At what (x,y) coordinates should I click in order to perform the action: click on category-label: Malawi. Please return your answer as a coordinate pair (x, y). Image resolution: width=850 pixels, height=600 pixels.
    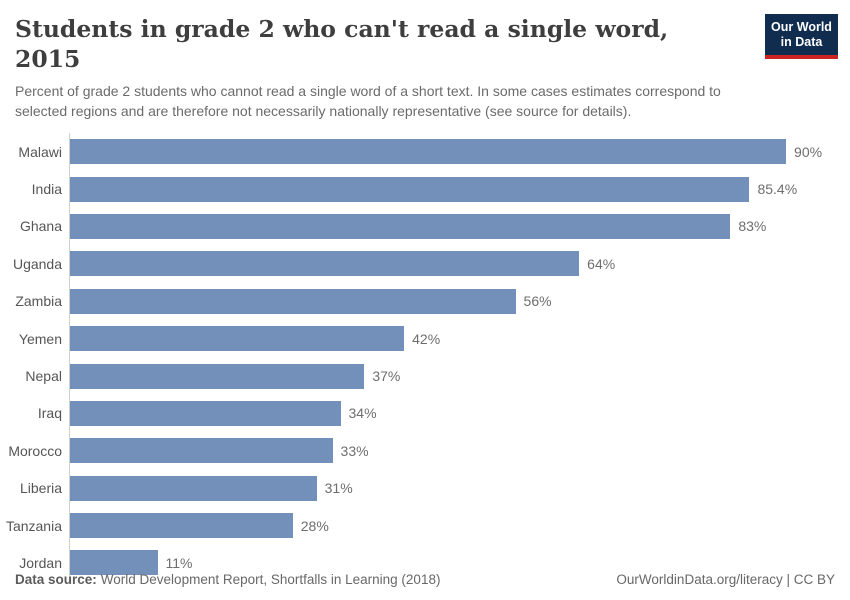
    Looking at the image, I should click on (40, 151).